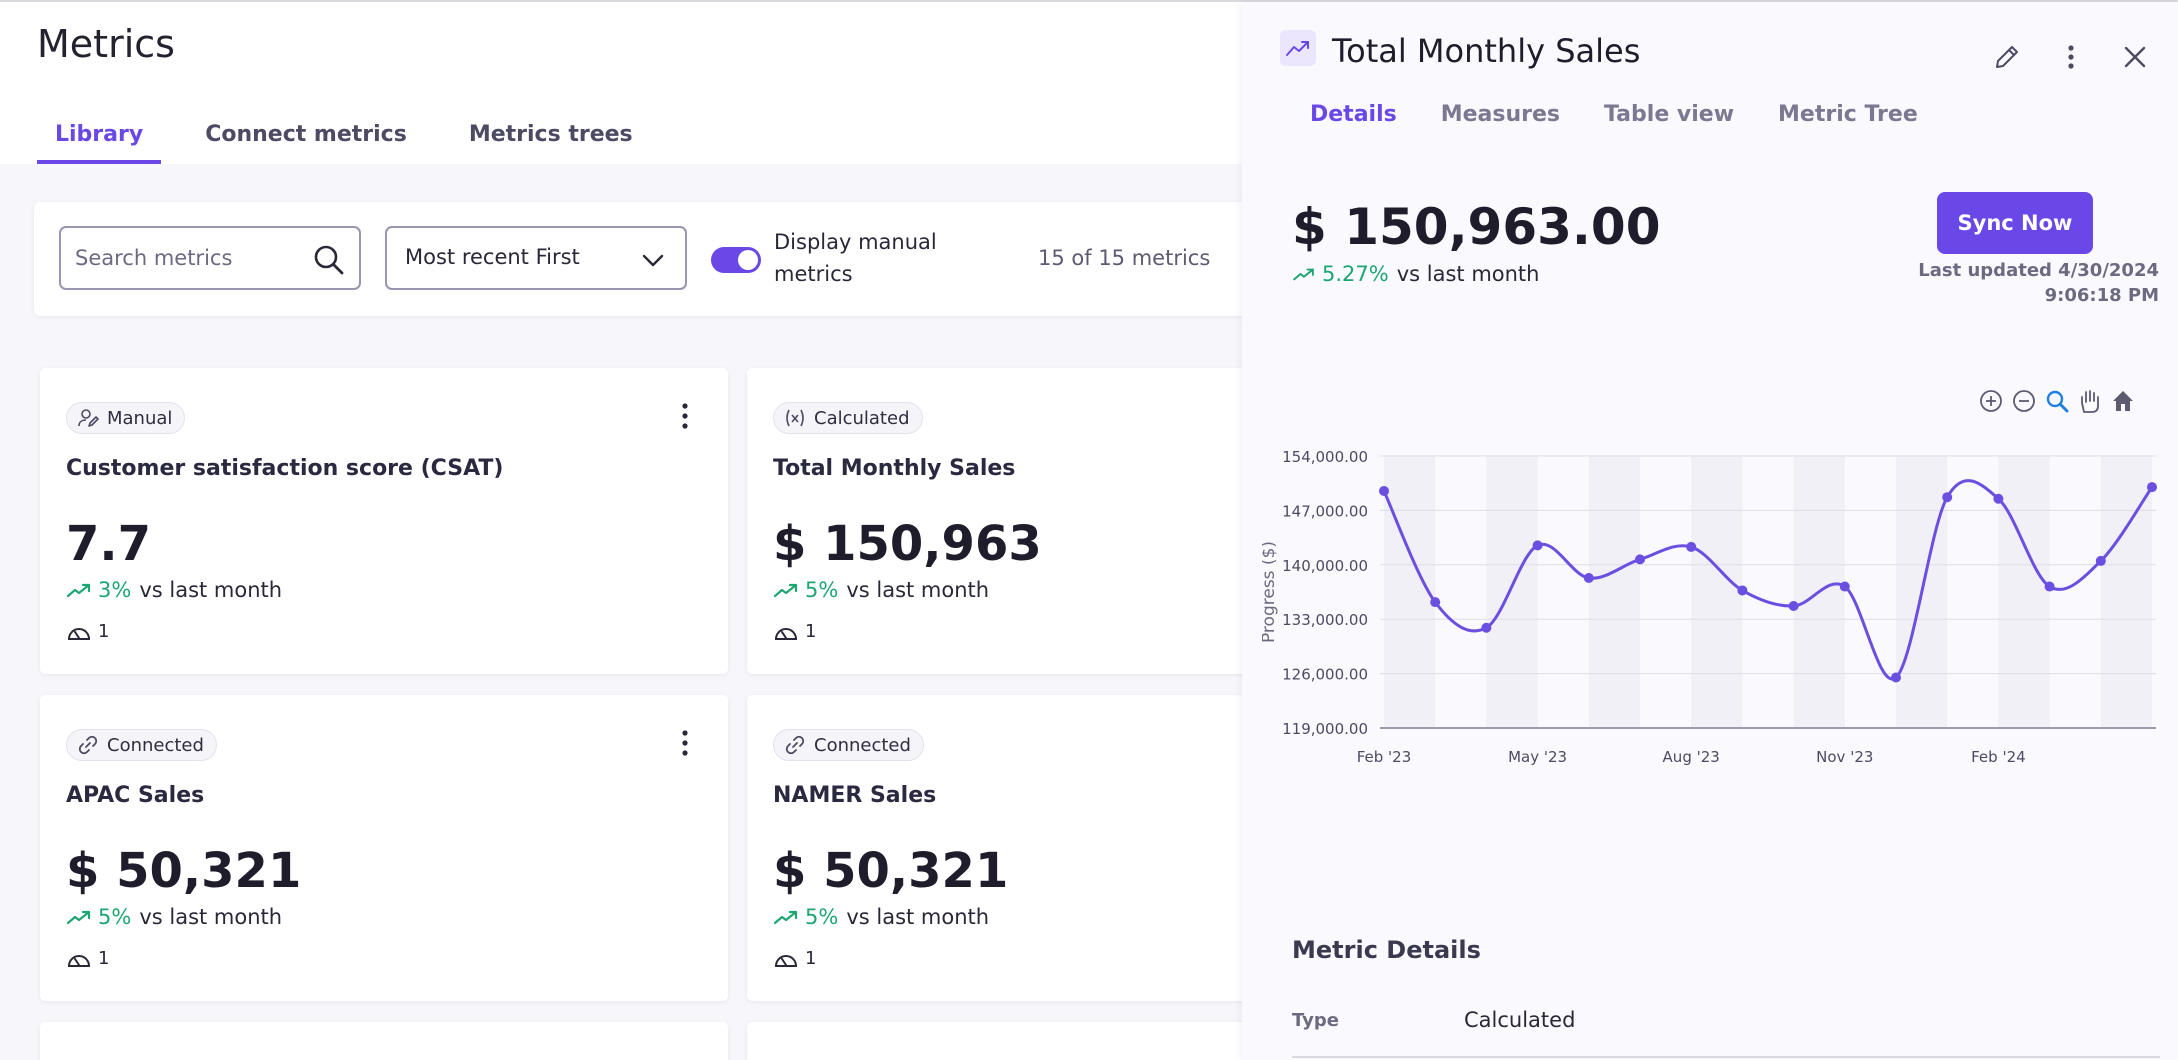 This screenshot has width=2178, height=1060. I want to click on card-title: NAMER Sales, so click(855, 795).